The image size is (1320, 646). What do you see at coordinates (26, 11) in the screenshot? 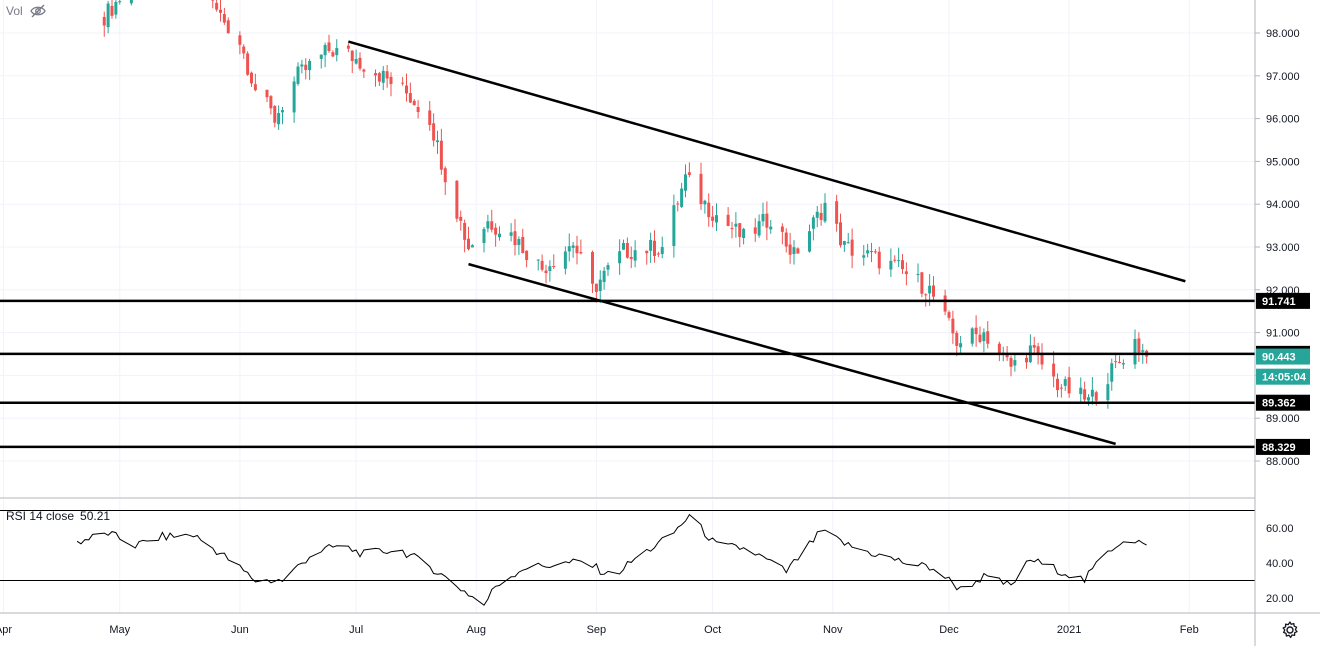
I see `volume-legend: Vol` at bounding box center [26, 11].